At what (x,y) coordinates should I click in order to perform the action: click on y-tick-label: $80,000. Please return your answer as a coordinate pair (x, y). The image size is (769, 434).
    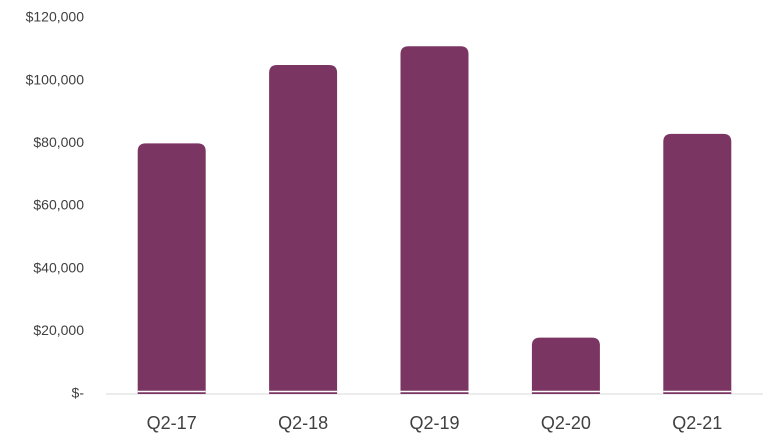
    Looking at the image, I should click on (58, 142).